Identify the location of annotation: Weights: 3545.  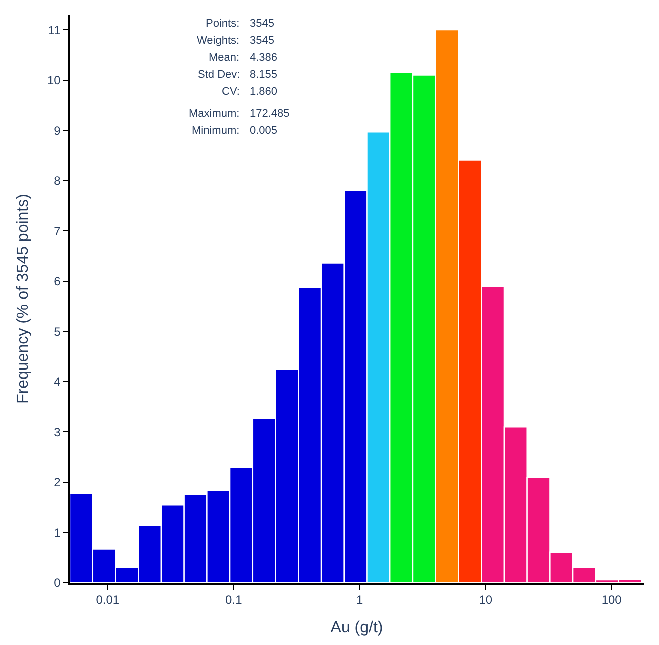
(235, 41).